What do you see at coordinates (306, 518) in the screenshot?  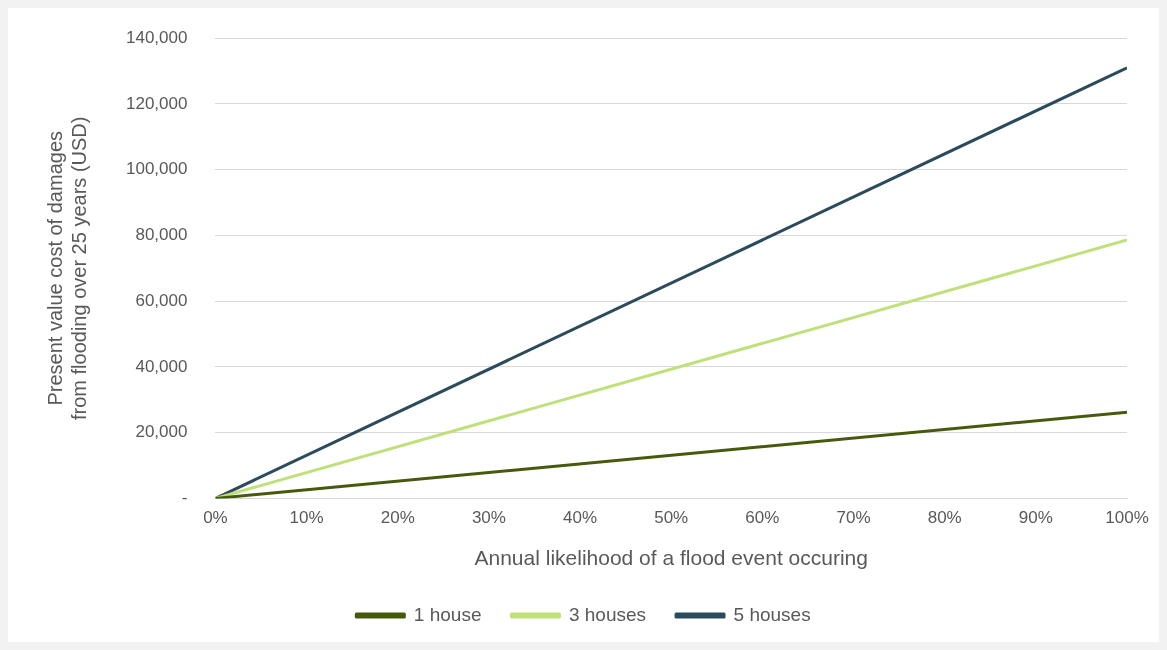 I see `x-tick-label: 10%` at bounding box center [306, 518].